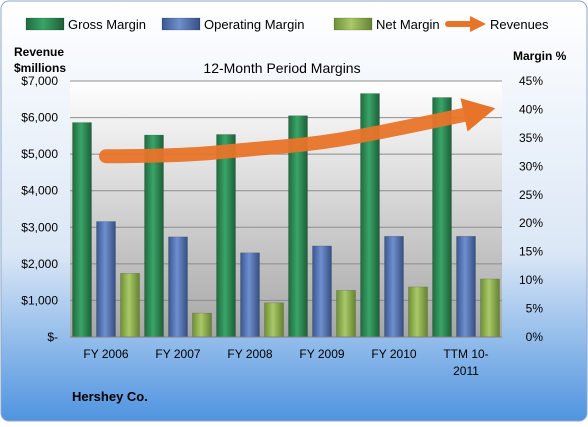  I want to click on company-name: Hershey Co., so click(110, 396).